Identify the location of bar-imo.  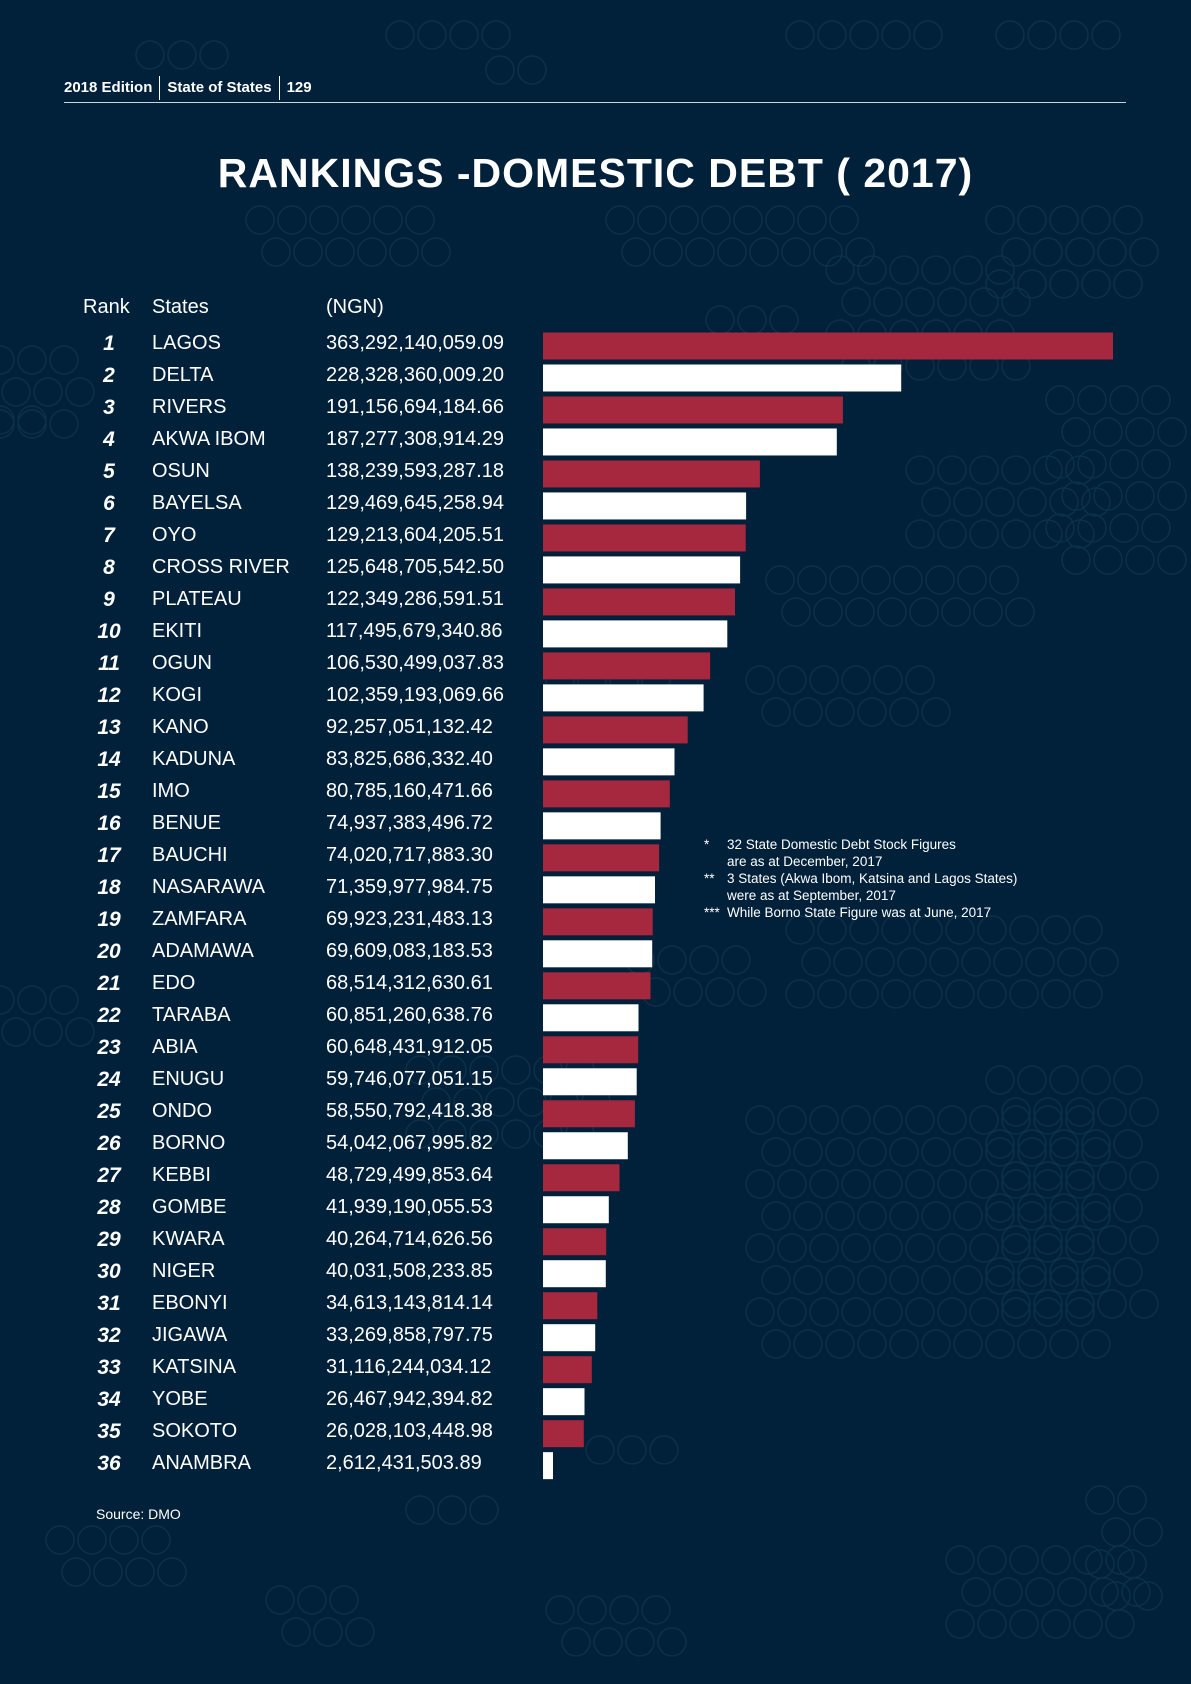
(606, 794).